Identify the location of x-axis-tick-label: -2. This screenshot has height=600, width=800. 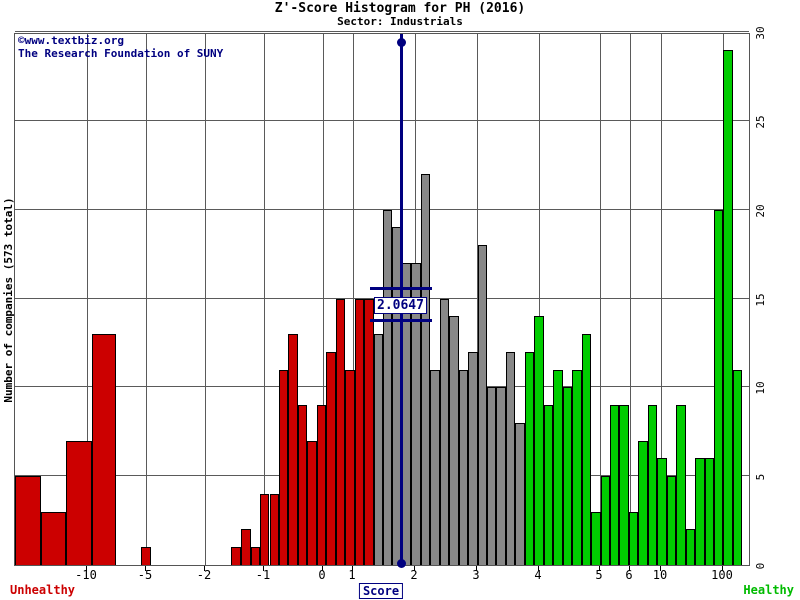
(204, 575).